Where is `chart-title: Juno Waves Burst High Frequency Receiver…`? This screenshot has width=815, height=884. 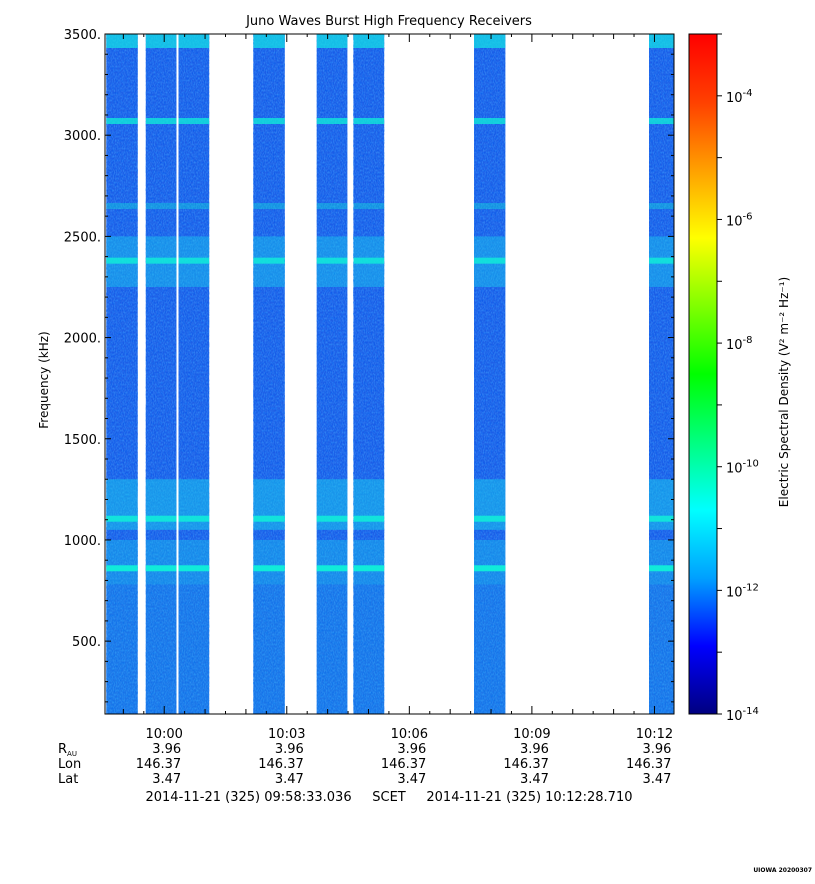
chart-title: Juno Waves Burst High Frequency Receiver… is located at coordinates (388, 21).